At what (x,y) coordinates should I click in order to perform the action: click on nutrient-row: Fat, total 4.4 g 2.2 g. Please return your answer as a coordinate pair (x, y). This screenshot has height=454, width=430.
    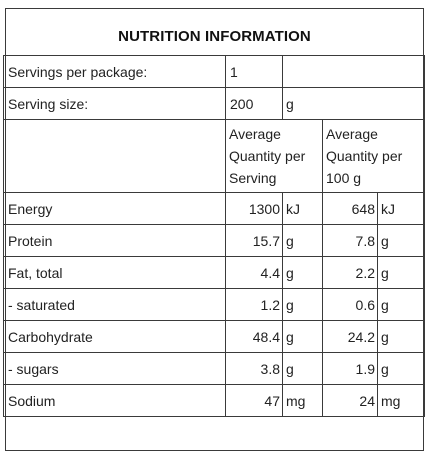
    Looking at the image, I should click on (214, 272).